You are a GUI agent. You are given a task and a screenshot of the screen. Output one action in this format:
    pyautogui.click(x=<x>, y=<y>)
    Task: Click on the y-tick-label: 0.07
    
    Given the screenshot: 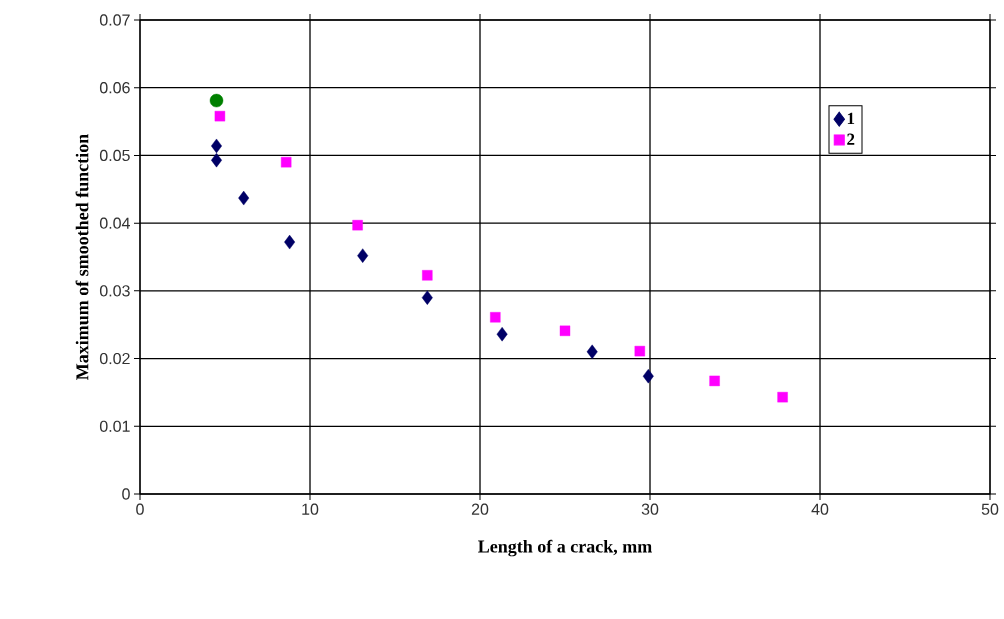 What is the action you would take?
    pyautogui.click(x=114, y=20)
    